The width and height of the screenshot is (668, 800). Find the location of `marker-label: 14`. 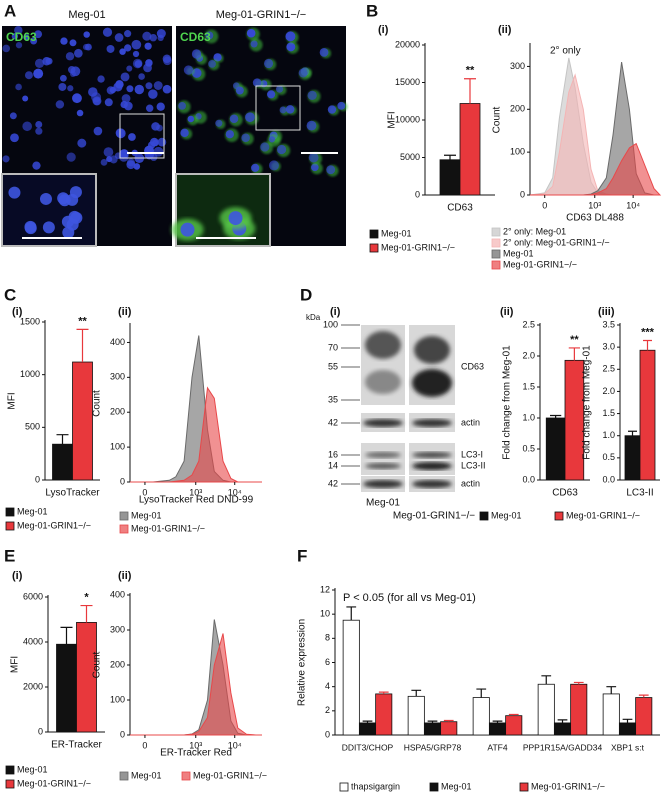

marker-label: 14 is located at coordinates (333, 465).